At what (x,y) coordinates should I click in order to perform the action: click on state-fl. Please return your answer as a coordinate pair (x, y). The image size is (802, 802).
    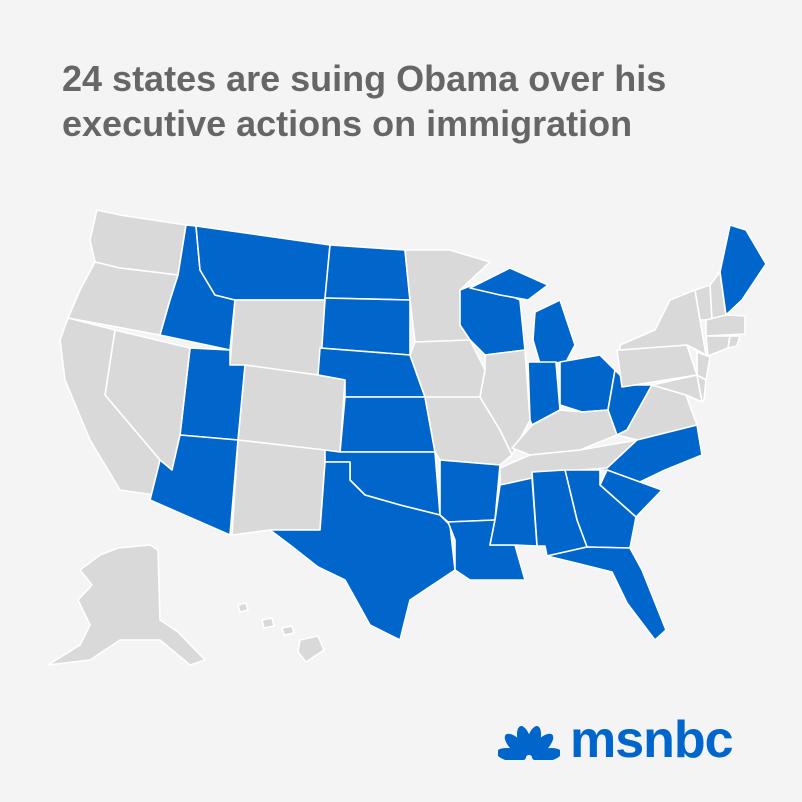
    Looking at the image, I should click on (606, 593).